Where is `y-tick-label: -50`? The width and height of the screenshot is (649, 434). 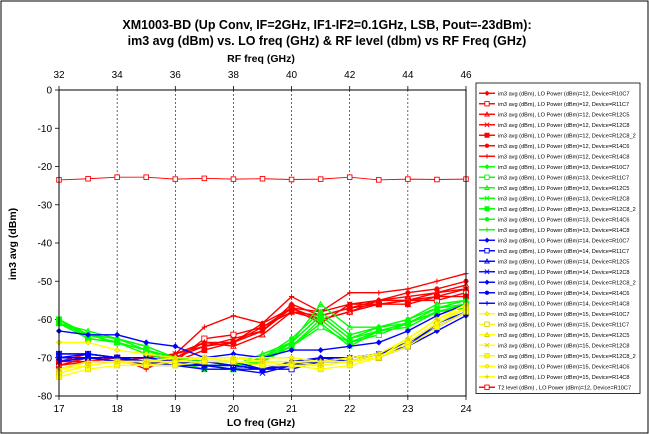
y-tick-label: -50 is located at coordinates (45, 282).